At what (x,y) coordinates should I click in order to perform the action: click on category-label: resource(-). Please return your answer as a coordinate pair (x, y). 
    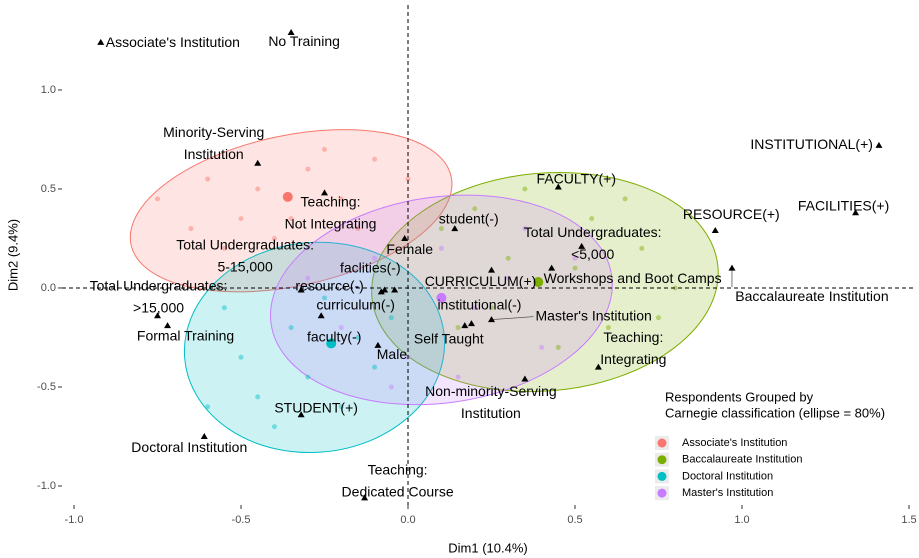
    Looking at the image, I should click on (329, 286).